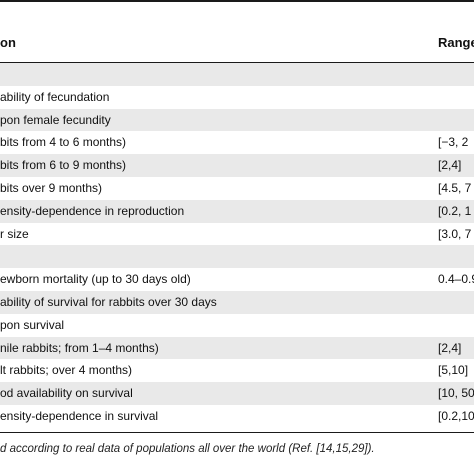 The image size is (474, 474). What do you see at coordinates (237, 325) in the screenshot?
I see `table-row: pon survival` at bounding box center [237, 325].